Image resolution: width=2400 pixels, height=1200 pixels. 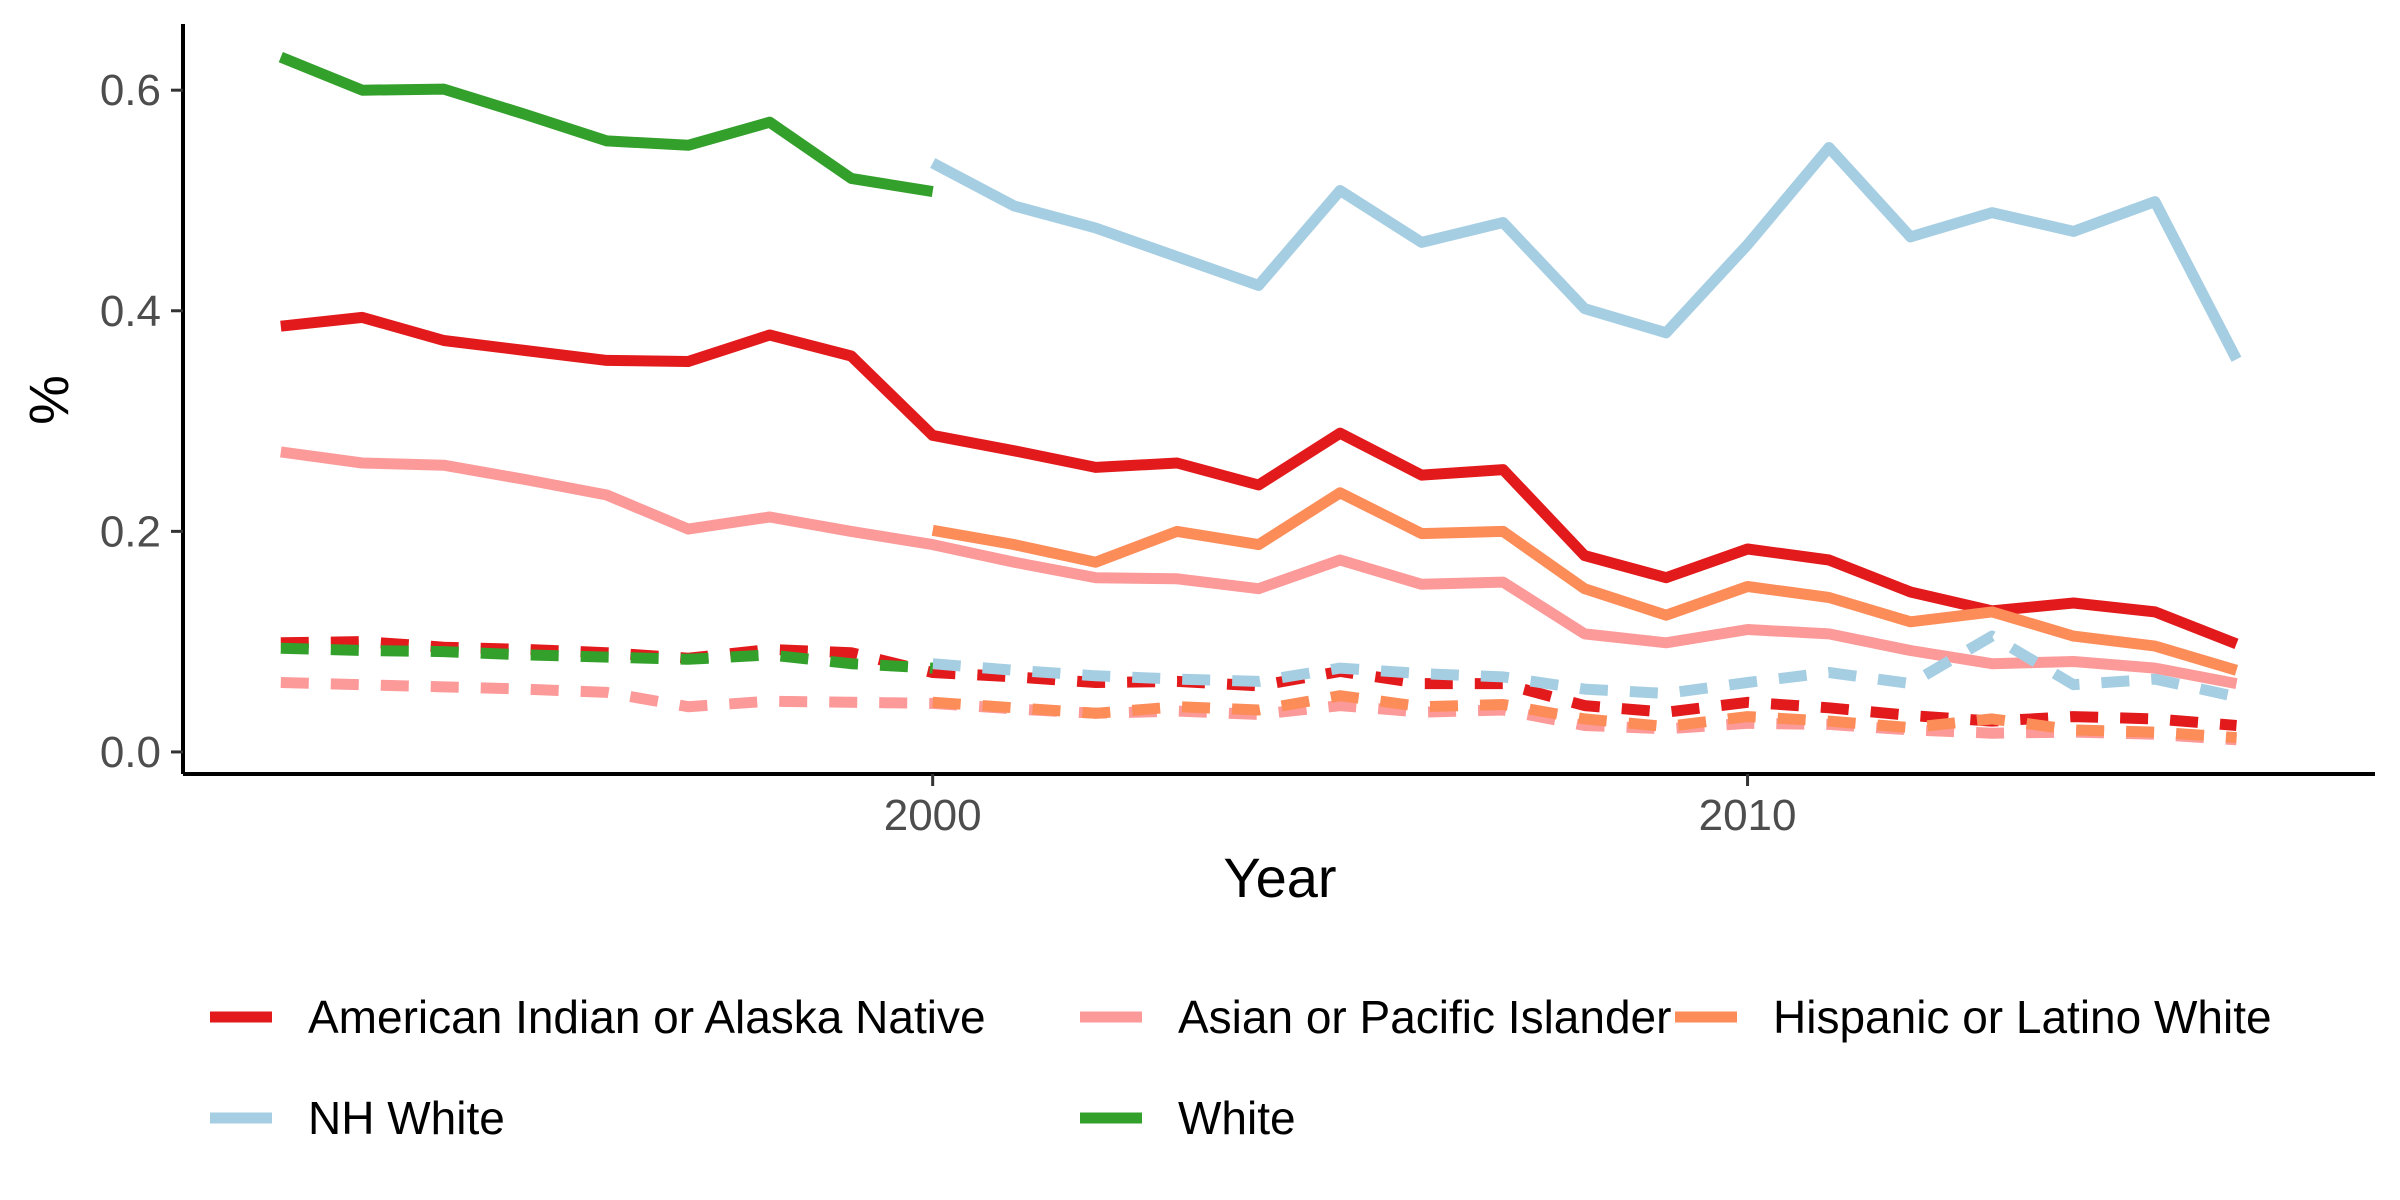 I want to click on y-tick-label: 0.2, so click(x=130, y=531).